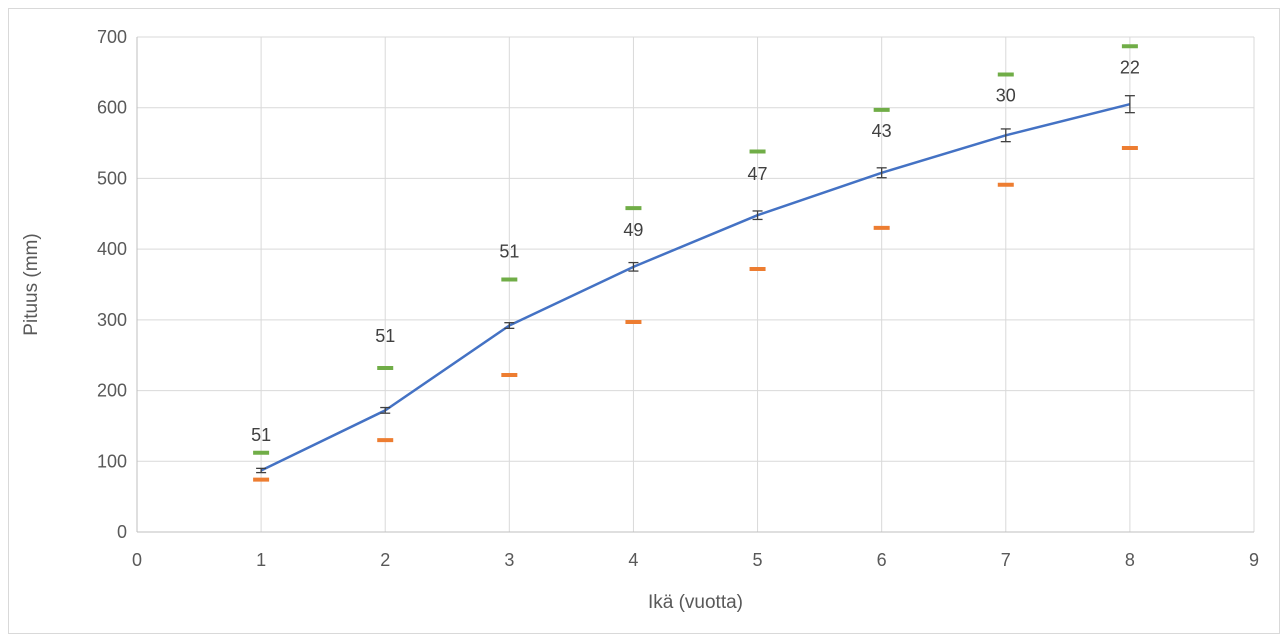 This screenshot has height=642, width=1288. Describe the element at coordinates (882, 560) in the screenshot. I see `x-tick-label: 6` at that location.